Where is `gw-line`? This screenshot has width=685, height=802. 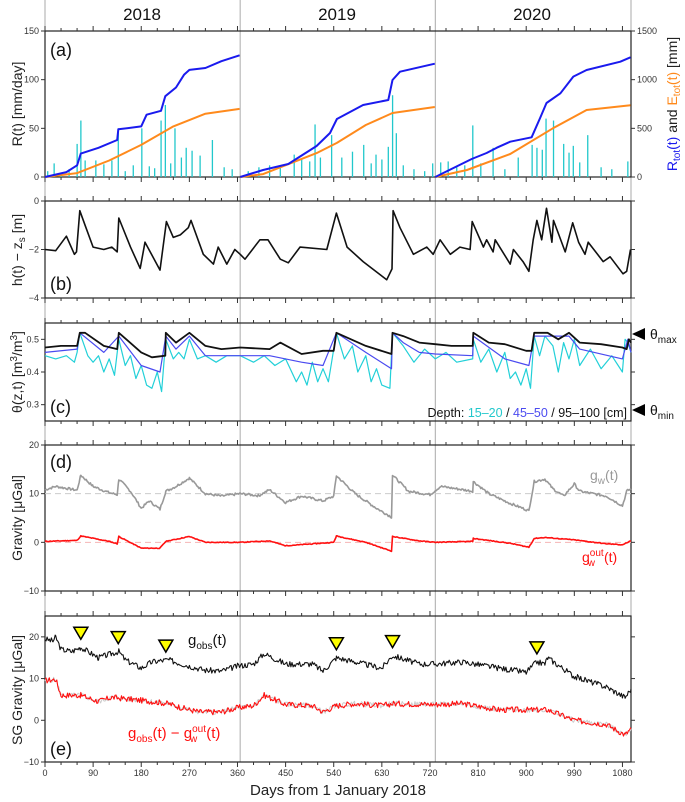 gw-line is located at coordinates (338, 496).